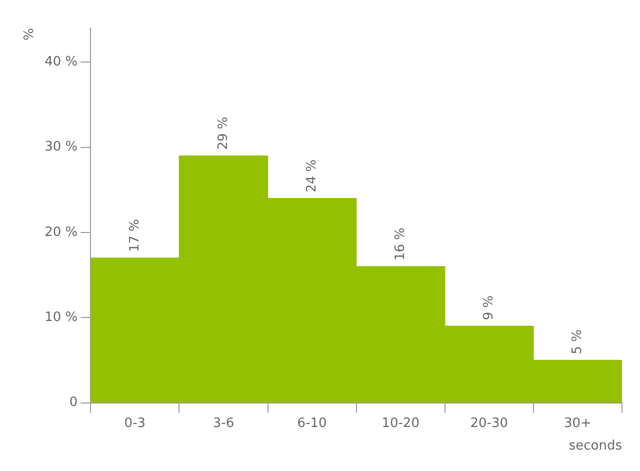 This screenshot has height=471, width=640. What do you see at coordinates (134, 235) in the screenshot?
I see `data-label: 17 %` at bounding box center [134, 235].